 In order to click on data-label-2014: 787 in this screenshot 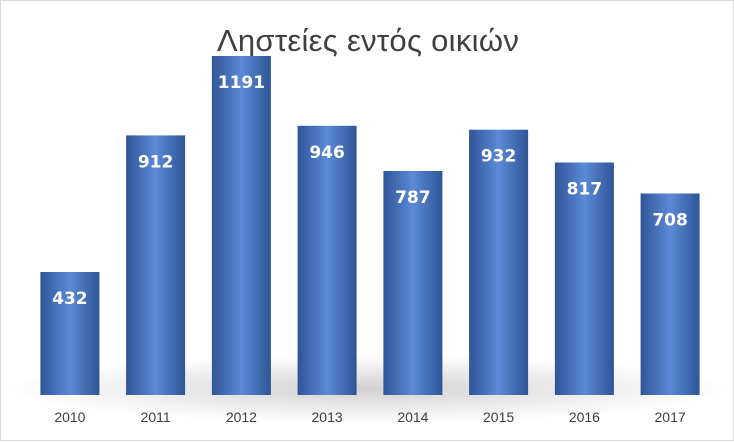, I will do `click(413, 198)`.